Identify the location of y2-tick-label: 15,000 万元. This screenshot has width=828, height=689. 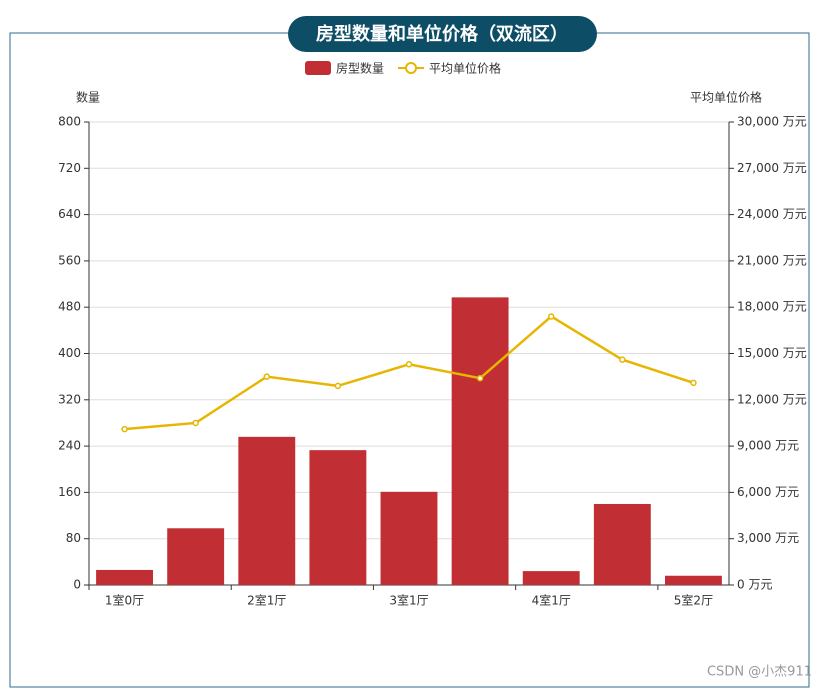
(772, 353).